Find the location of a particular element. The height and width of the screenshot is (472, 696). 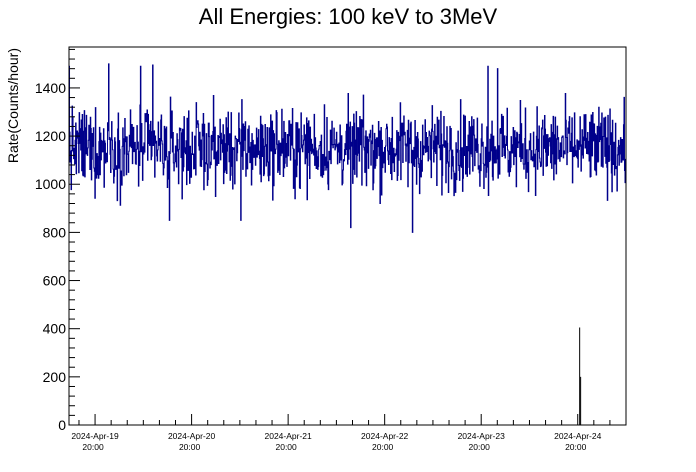

x-tick-date-0: 2024-Apr-19 is located at coordinates (95, 436).